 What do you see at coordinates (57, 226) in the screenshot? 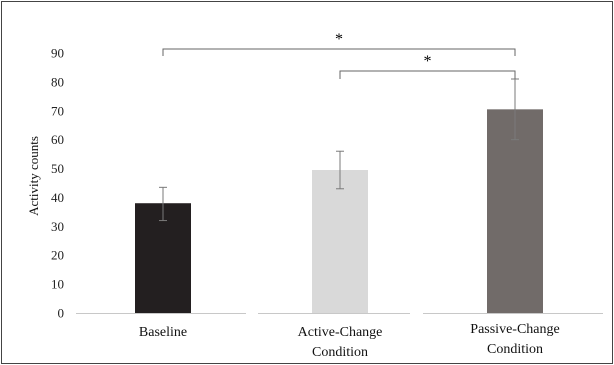
I see `y-tick-label: 30` at bounding box center [57, 226].